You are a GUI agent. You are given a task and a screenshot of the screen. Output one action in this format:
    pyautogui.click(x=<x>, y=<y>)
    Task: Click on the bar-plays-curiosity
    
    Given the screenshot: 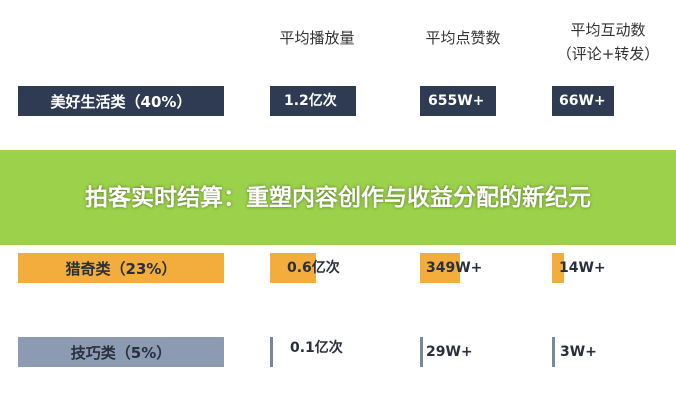 What is the action you would take?
    pyautogui.click(x=293, y=268)
    